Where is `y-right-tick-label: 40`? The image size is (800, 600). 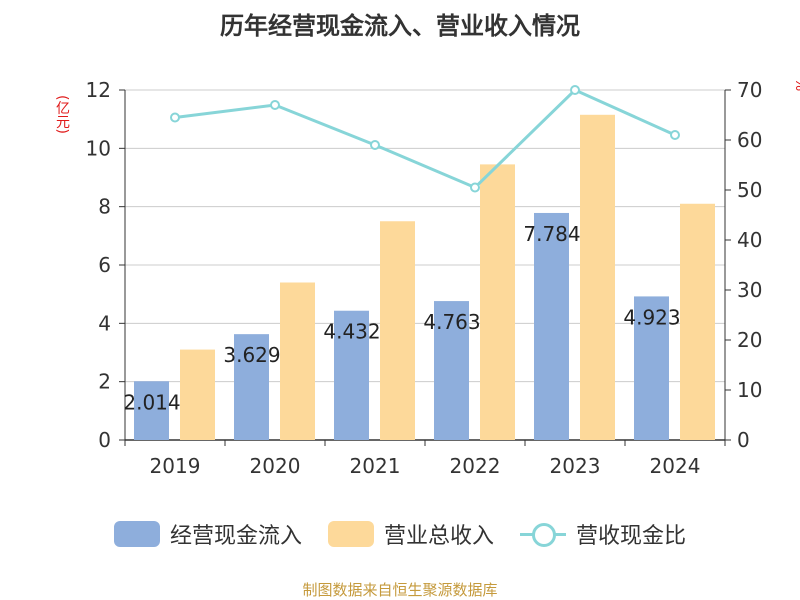
y-right-tick-label: 40 is located at coordinates (749, 240).